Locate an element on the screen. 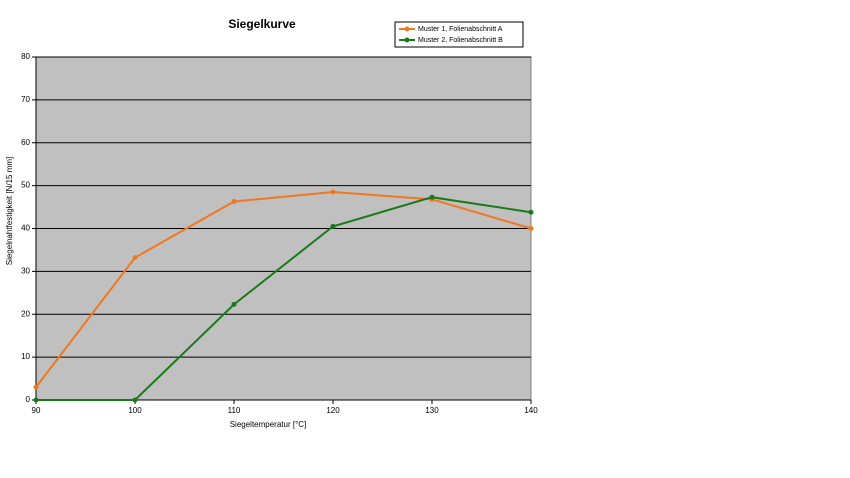 This screenshot has height=478, width=850. y-tick-label: 0 is located at coordinates (28, 399).